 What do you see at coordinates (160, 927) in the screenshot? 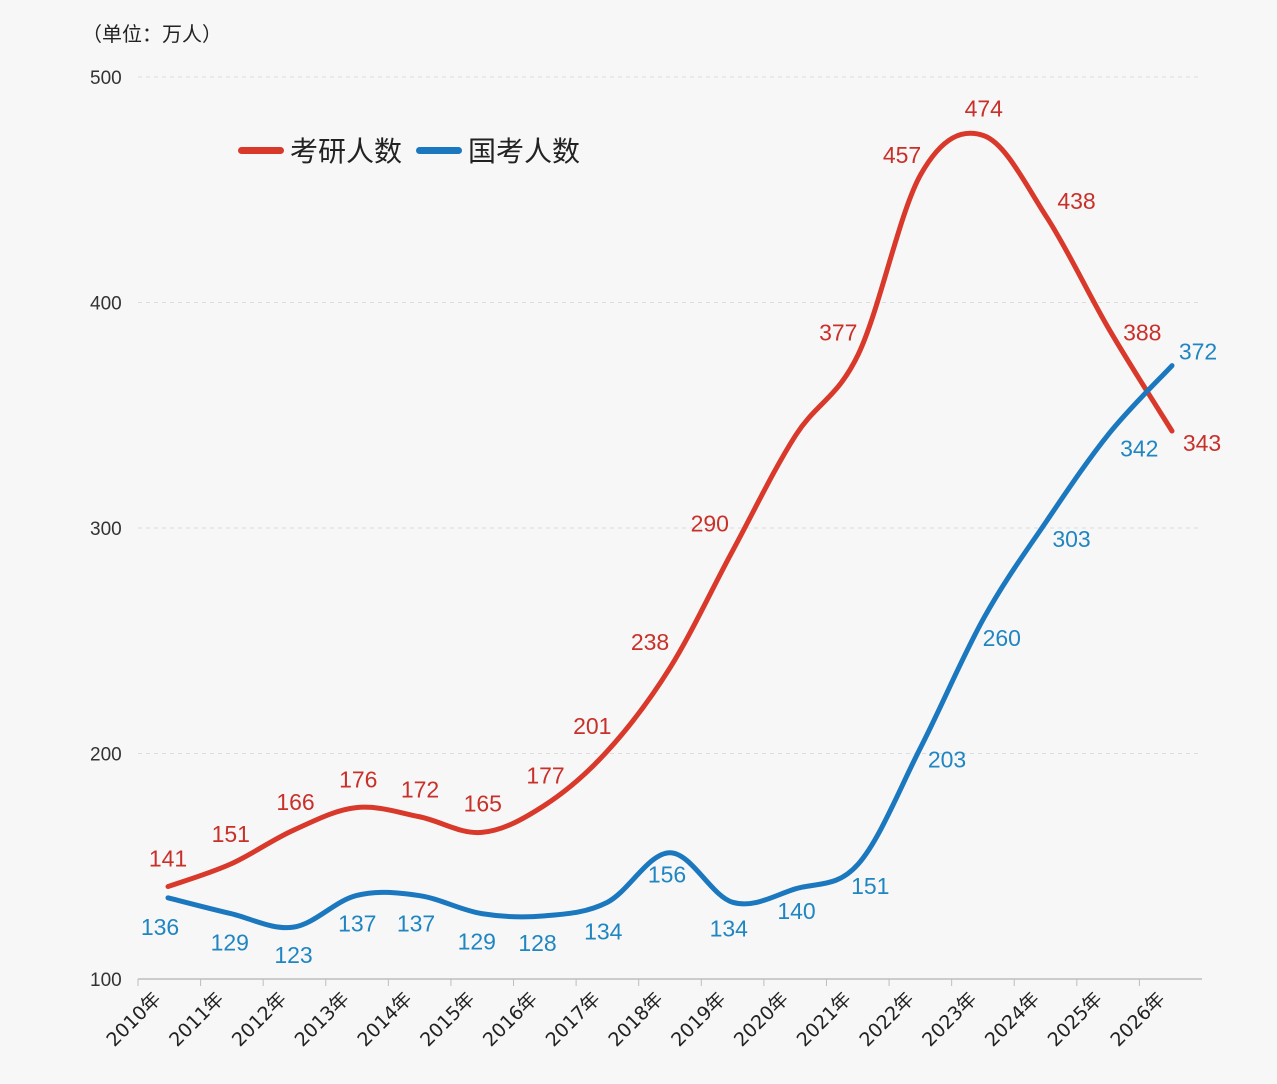
I see `data-label-guokao: 136` at bounding box center [160, 927].